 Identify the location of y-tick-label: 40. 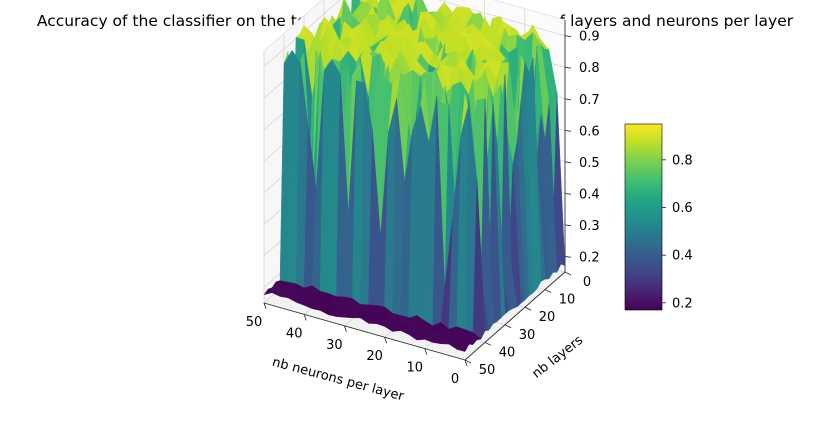
(507, 352).